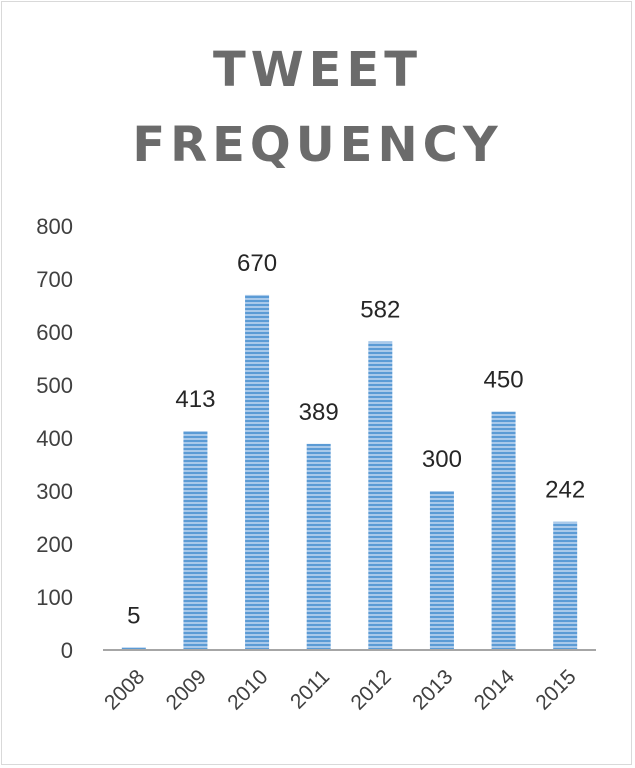 The width and height of the screenshot is (635, 768). I want to click on x-tick-label: 2015, so click(555, 689).